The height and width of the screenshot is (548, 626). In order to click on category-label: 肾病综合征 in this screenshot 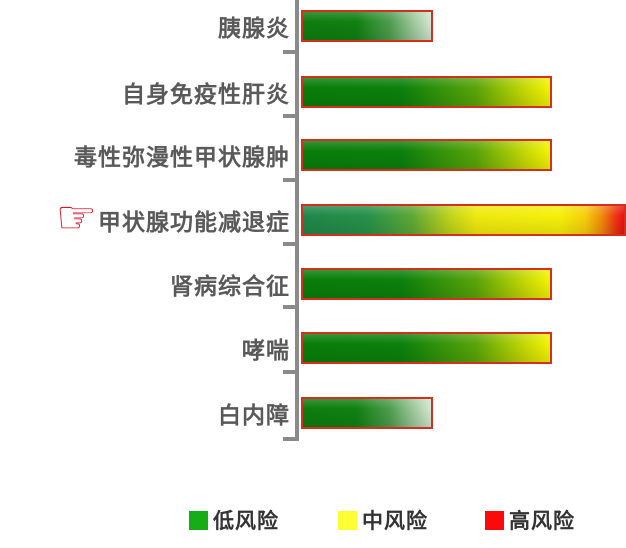, I will do `click(145, 284)`.